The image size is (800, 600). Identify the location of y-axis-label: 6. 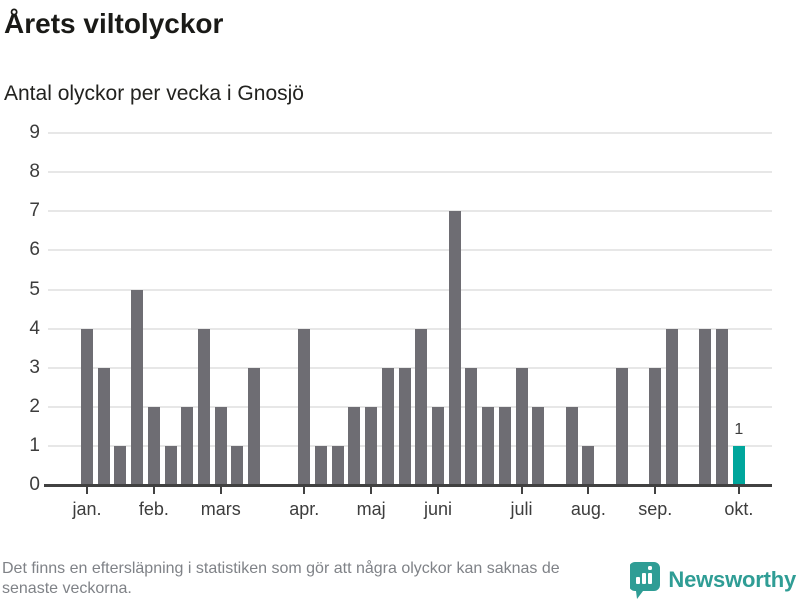
(34, 250).